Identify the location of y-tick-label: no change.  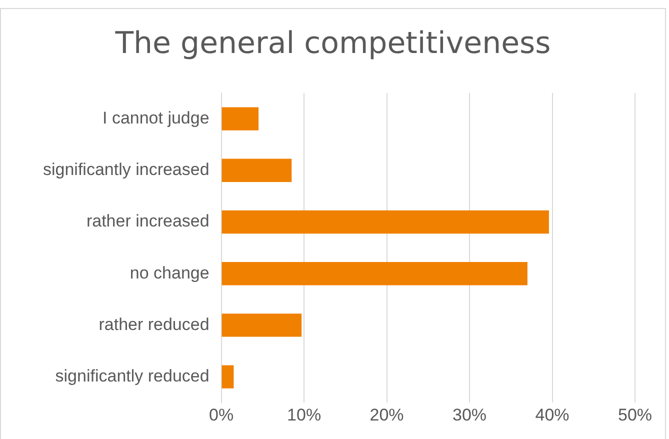
(170, 272).